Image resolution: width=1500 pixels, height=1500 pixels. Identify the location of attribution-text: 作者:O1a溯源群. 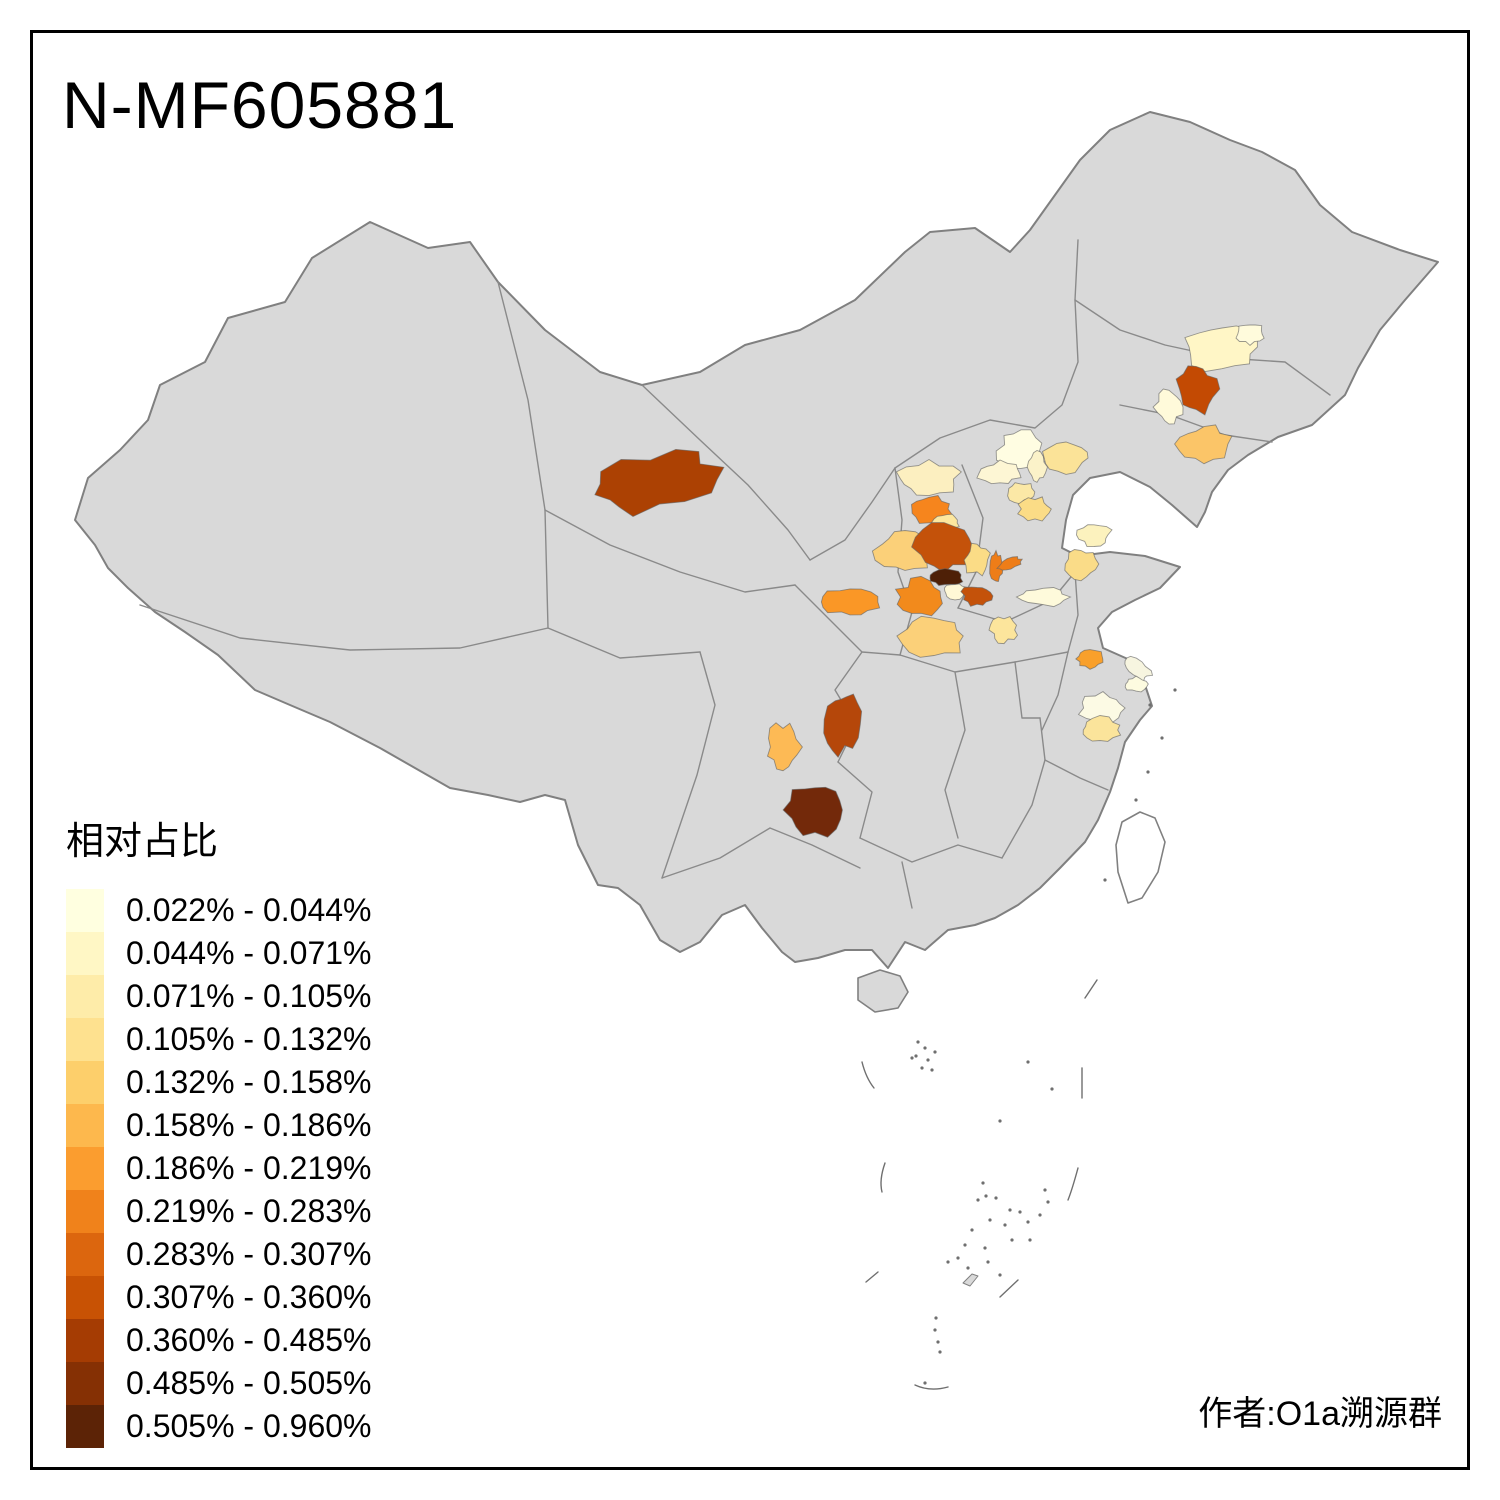
(1320, 1414).